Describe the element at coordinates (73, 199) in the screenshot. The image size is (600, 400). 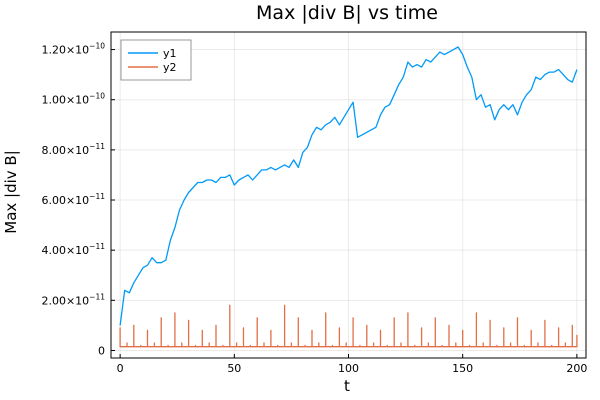
I see `y-tick-label: 6.00×10⁻¹¹` at that location.